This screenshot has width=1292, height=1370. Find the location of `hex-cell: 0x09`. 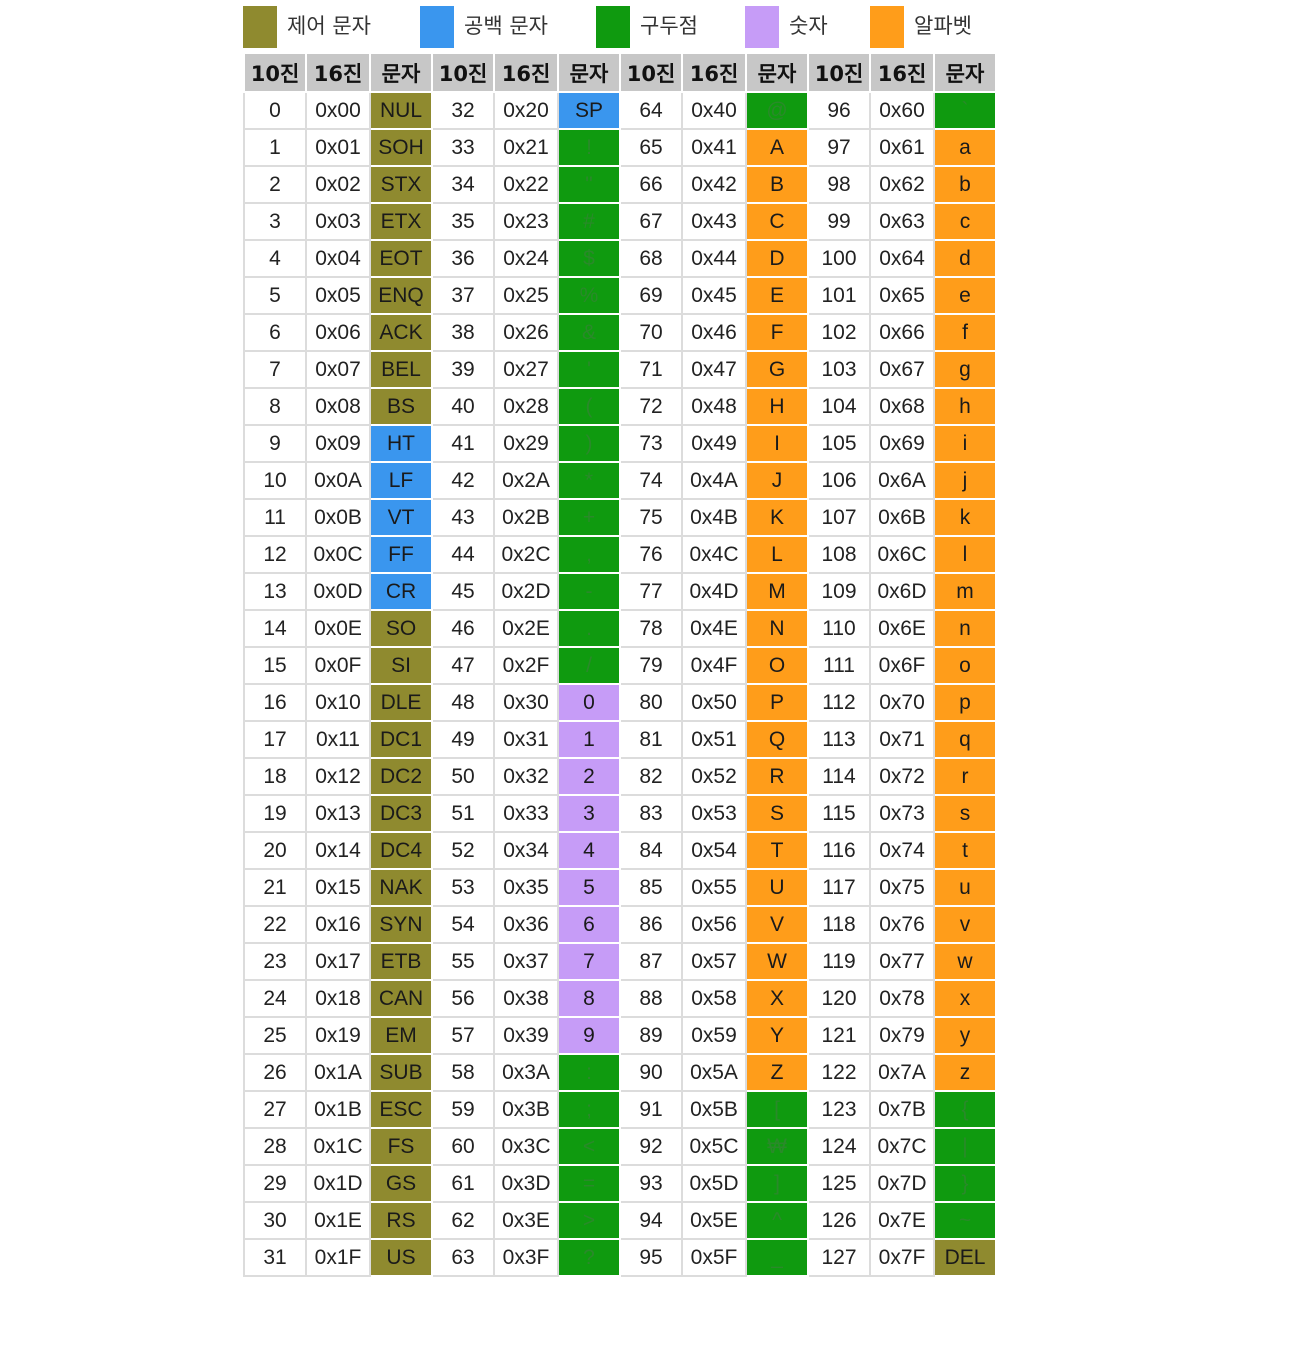

hex-cell: 0x09 is located at coordinates (338, 443).